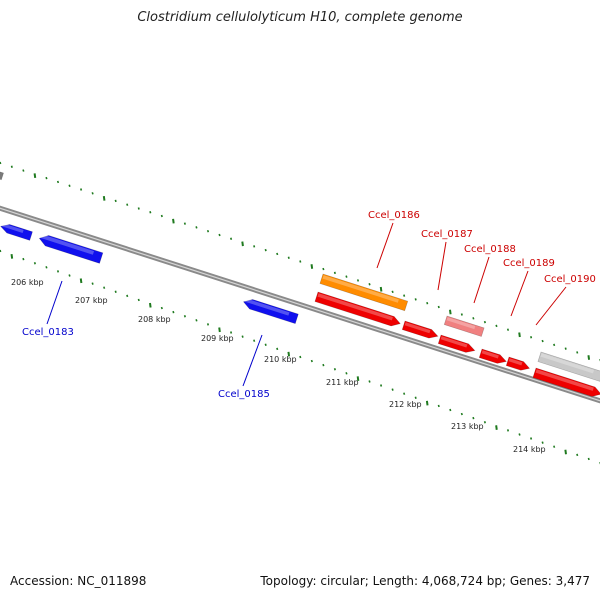  Describe the element at coordinates (405, 404) in the screenshot. I see `scale-label: 212 kbp` at that location.